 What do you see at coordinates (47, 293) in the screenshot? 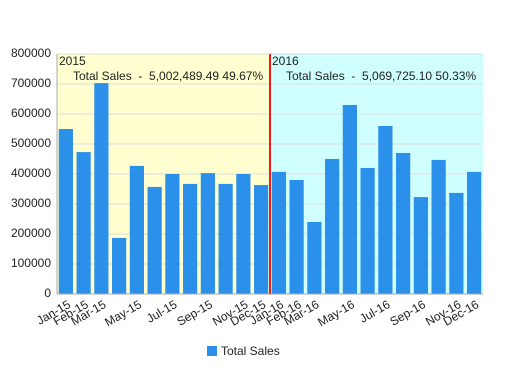
I see `y-tick-label: 0` at bounding box center [47, 293].